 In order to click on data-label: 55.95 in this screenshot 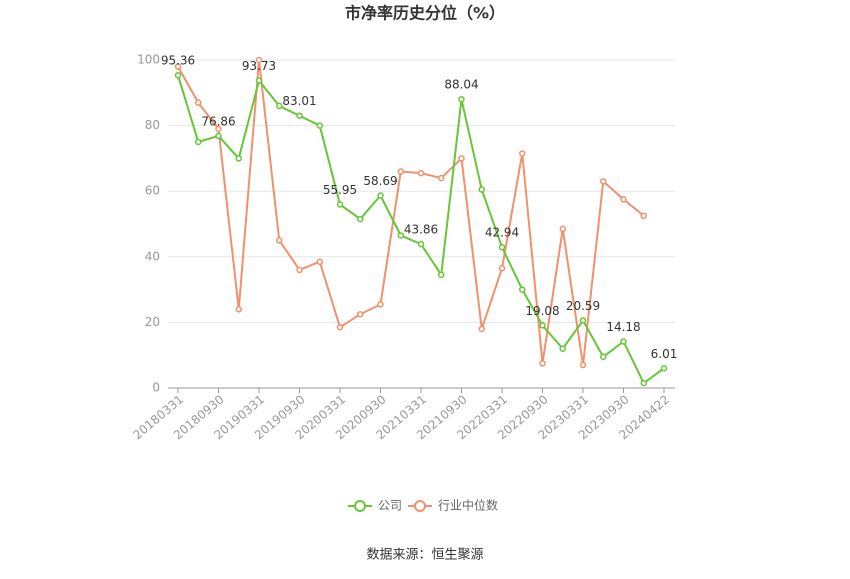, I will do `click(340, 190)`.